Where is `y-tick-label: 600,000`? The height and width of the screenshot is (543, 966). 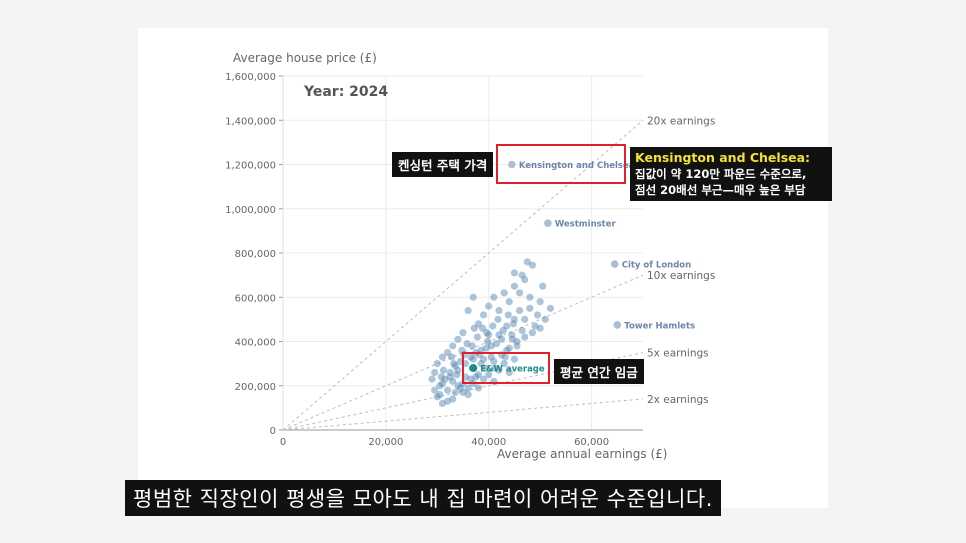
y-tick-label: 600,000 is located at coordinates (255, 298).